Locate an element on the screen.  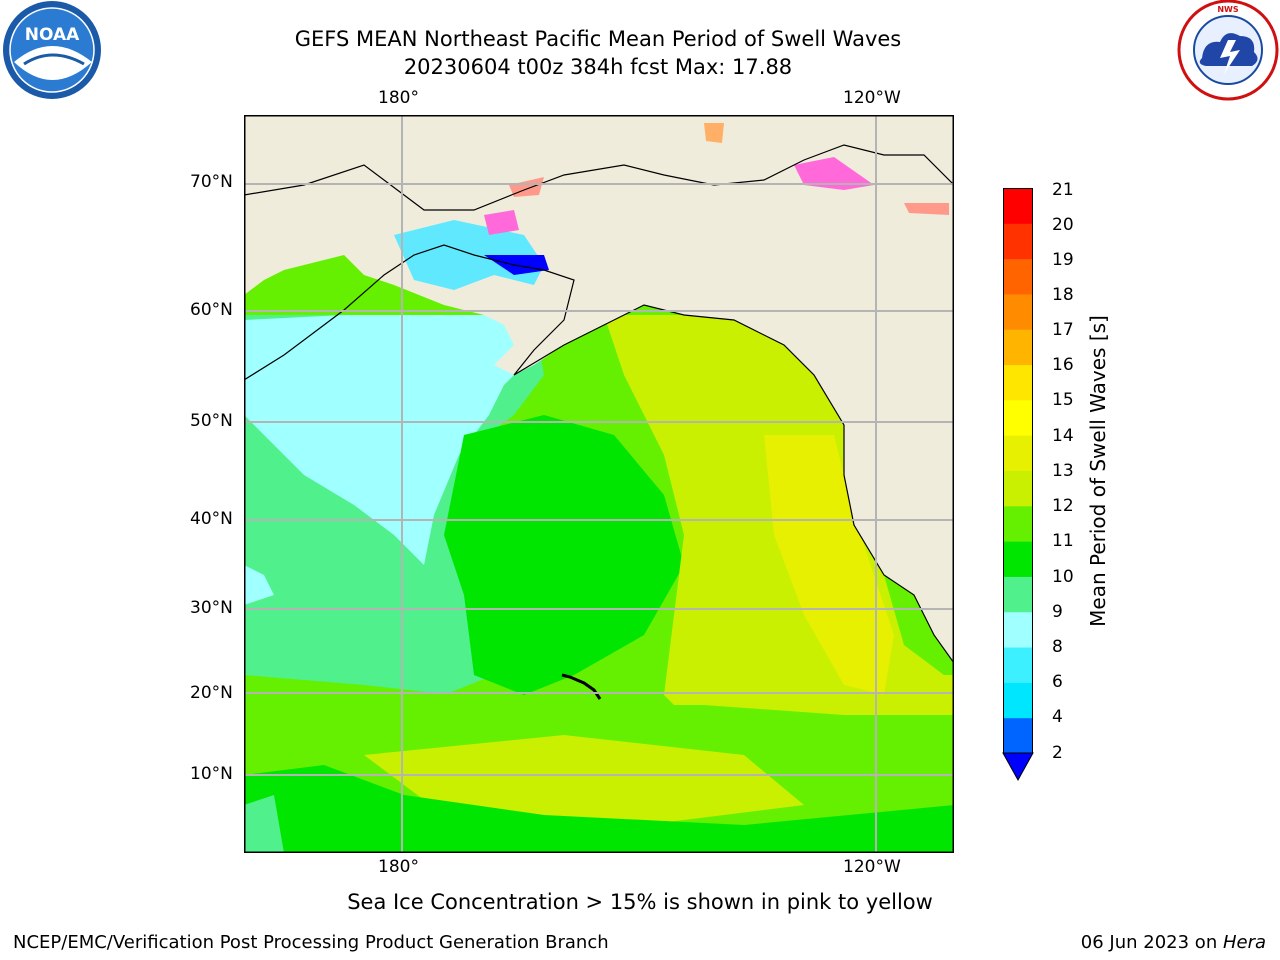
colorbar-border is located at coordinates (1018, 471).